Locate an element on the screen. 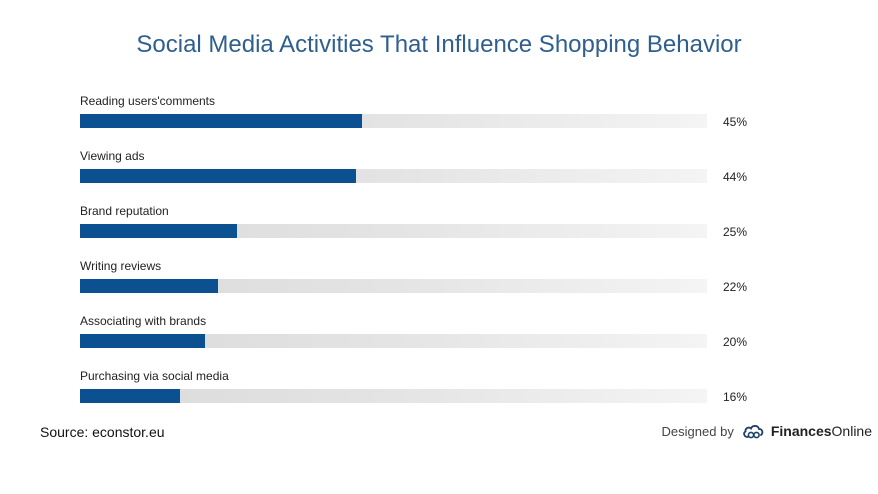 The width and height of the screenshot is (878, 494). category-label: Associating with brands is located at coordinates (143, 321).